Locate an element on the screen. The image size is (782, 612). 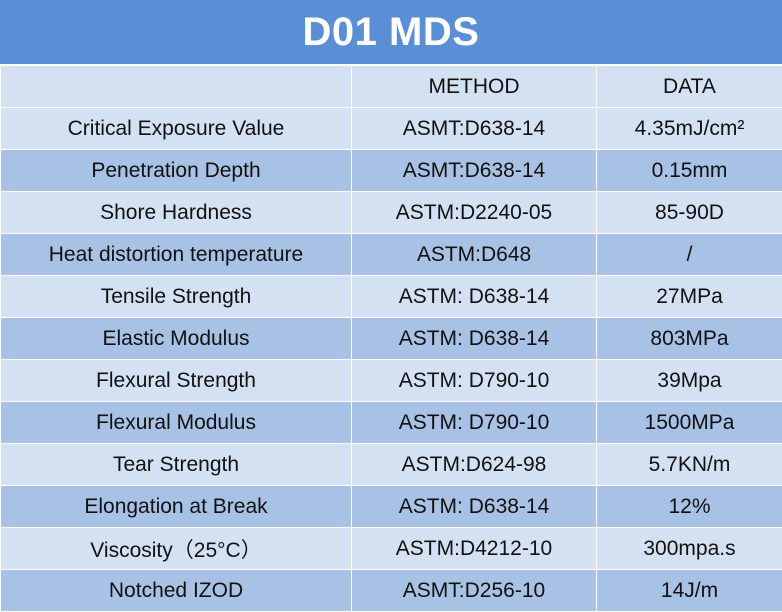
method-cell: ASMT:D256-10 is located at coordinates (474, 591).